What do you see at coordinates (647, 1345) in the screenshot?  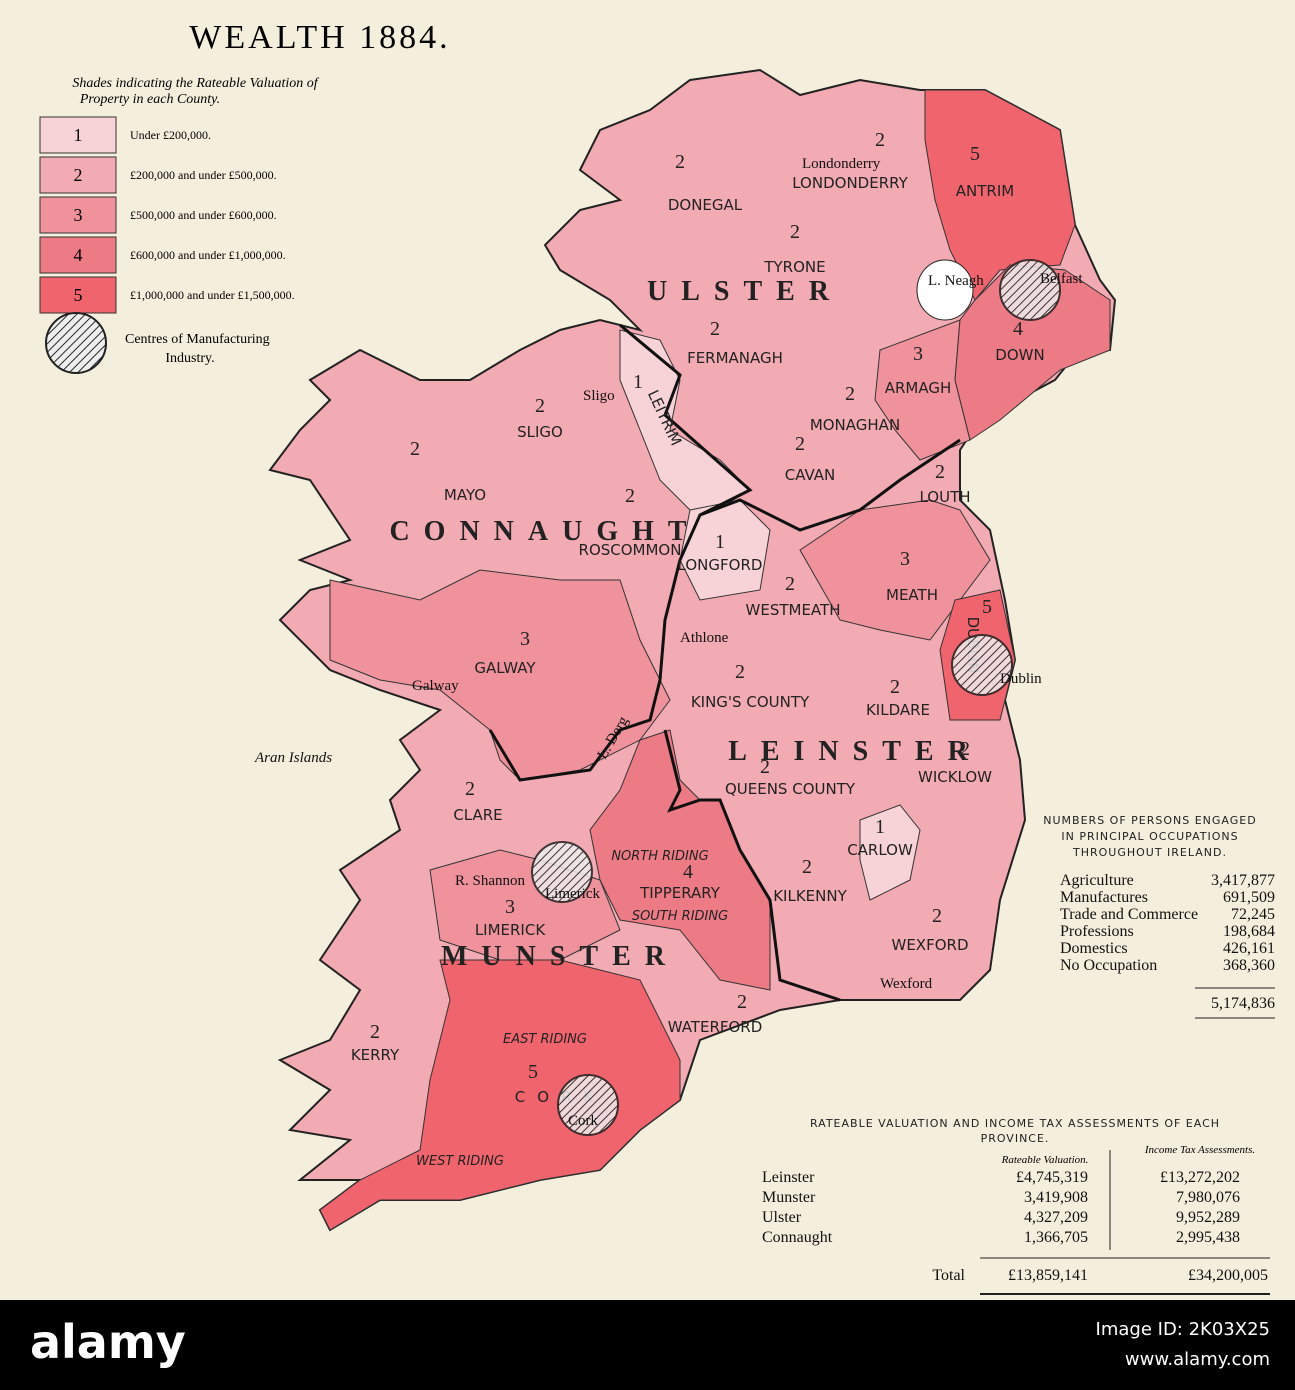 I see `watermark-bar` at bounding box center [647, 1345].